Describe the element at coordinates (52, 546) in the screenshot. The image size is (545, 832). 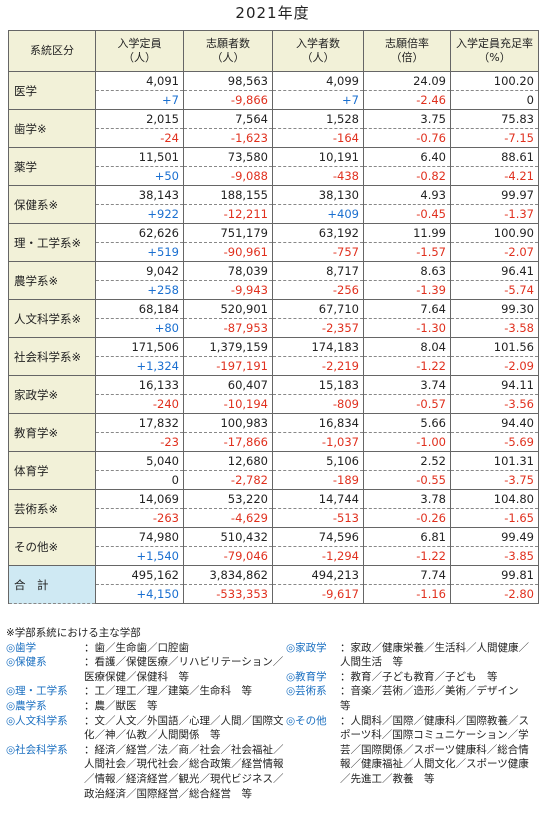
I see `row-label: その他※` at that location.